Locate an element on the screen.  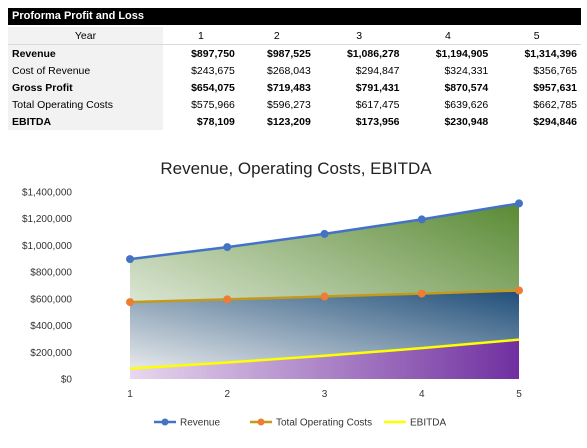
table-cell: $791,431 is located at coordinates (377, 87).